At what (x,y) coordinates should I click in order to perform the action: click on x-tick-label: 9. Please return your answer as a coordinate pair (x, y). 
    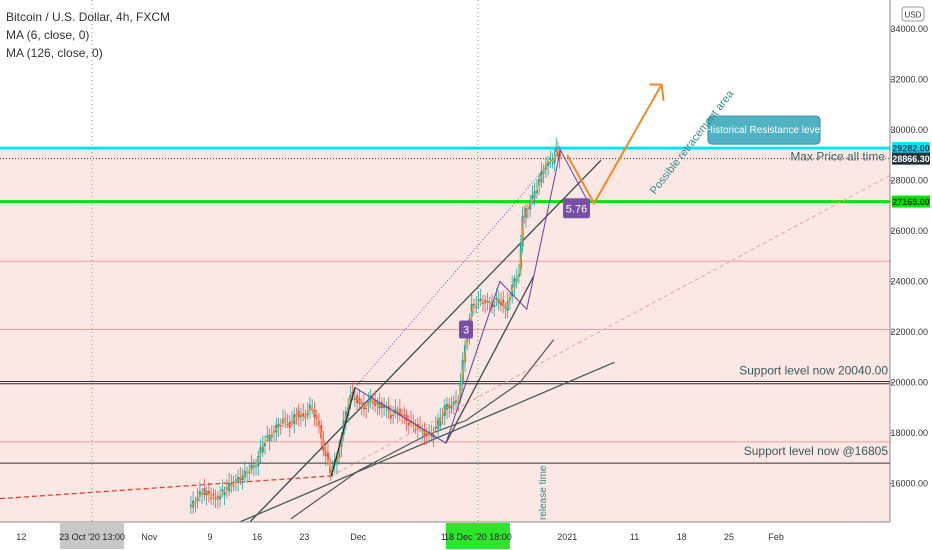
    Looking at the image, I should click on (209, 537).